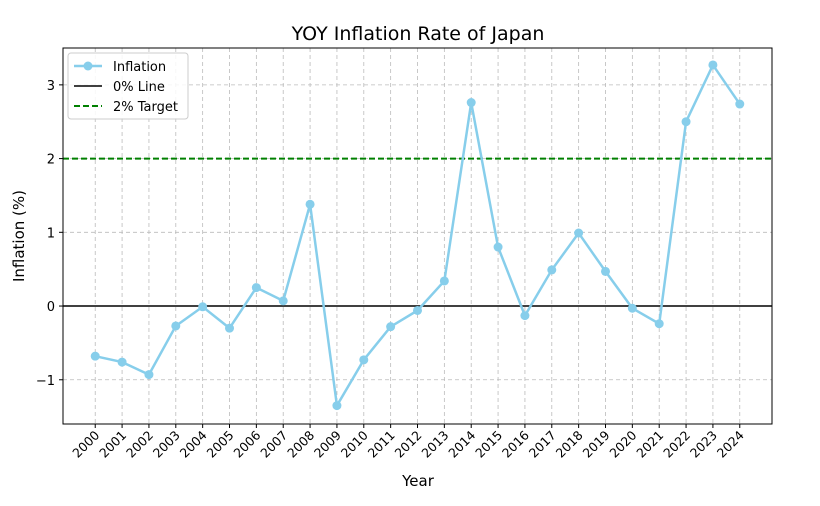 This screenshot has width=820, height=506. I want to click on x-tick-label: 2008, so click(300, 443).